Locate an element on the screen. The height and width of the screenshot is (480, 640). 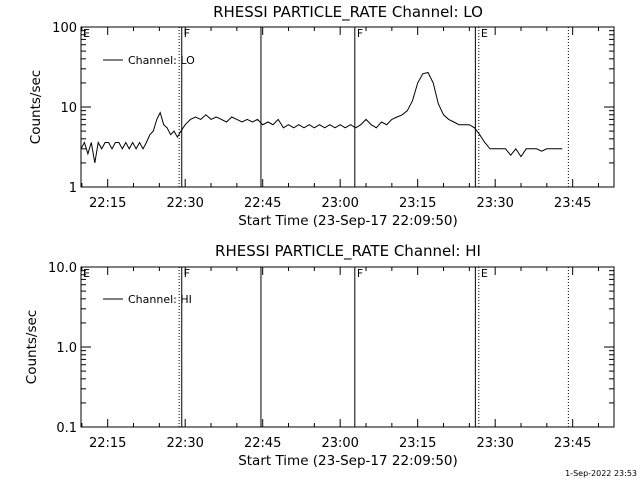
y-tick-label: 10 is located at coordinates (68, 108).